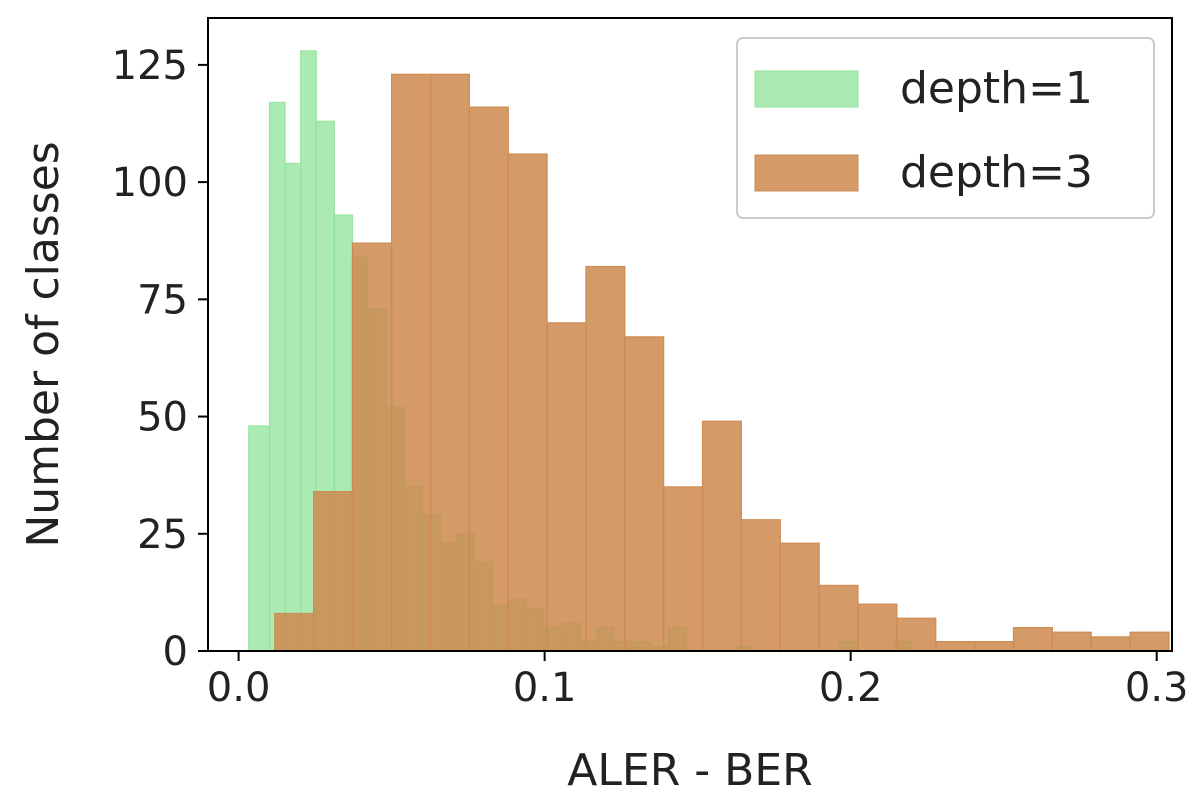 Image resolution: width=1196 pixels, height=807 pixels. Describe the element at coordinates (239, 688) in the screenshot. I see `x-tick-label: 0.0` at that location.